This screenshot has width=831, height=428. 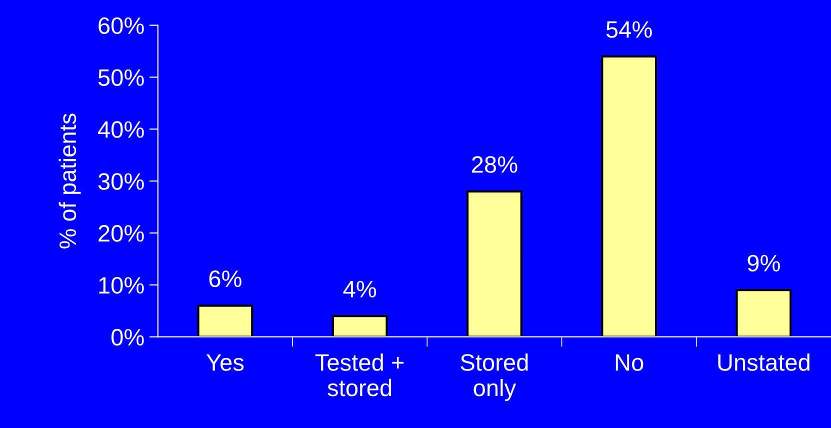 I want to click on x-tick-label: No, so click(x=630, y=362).